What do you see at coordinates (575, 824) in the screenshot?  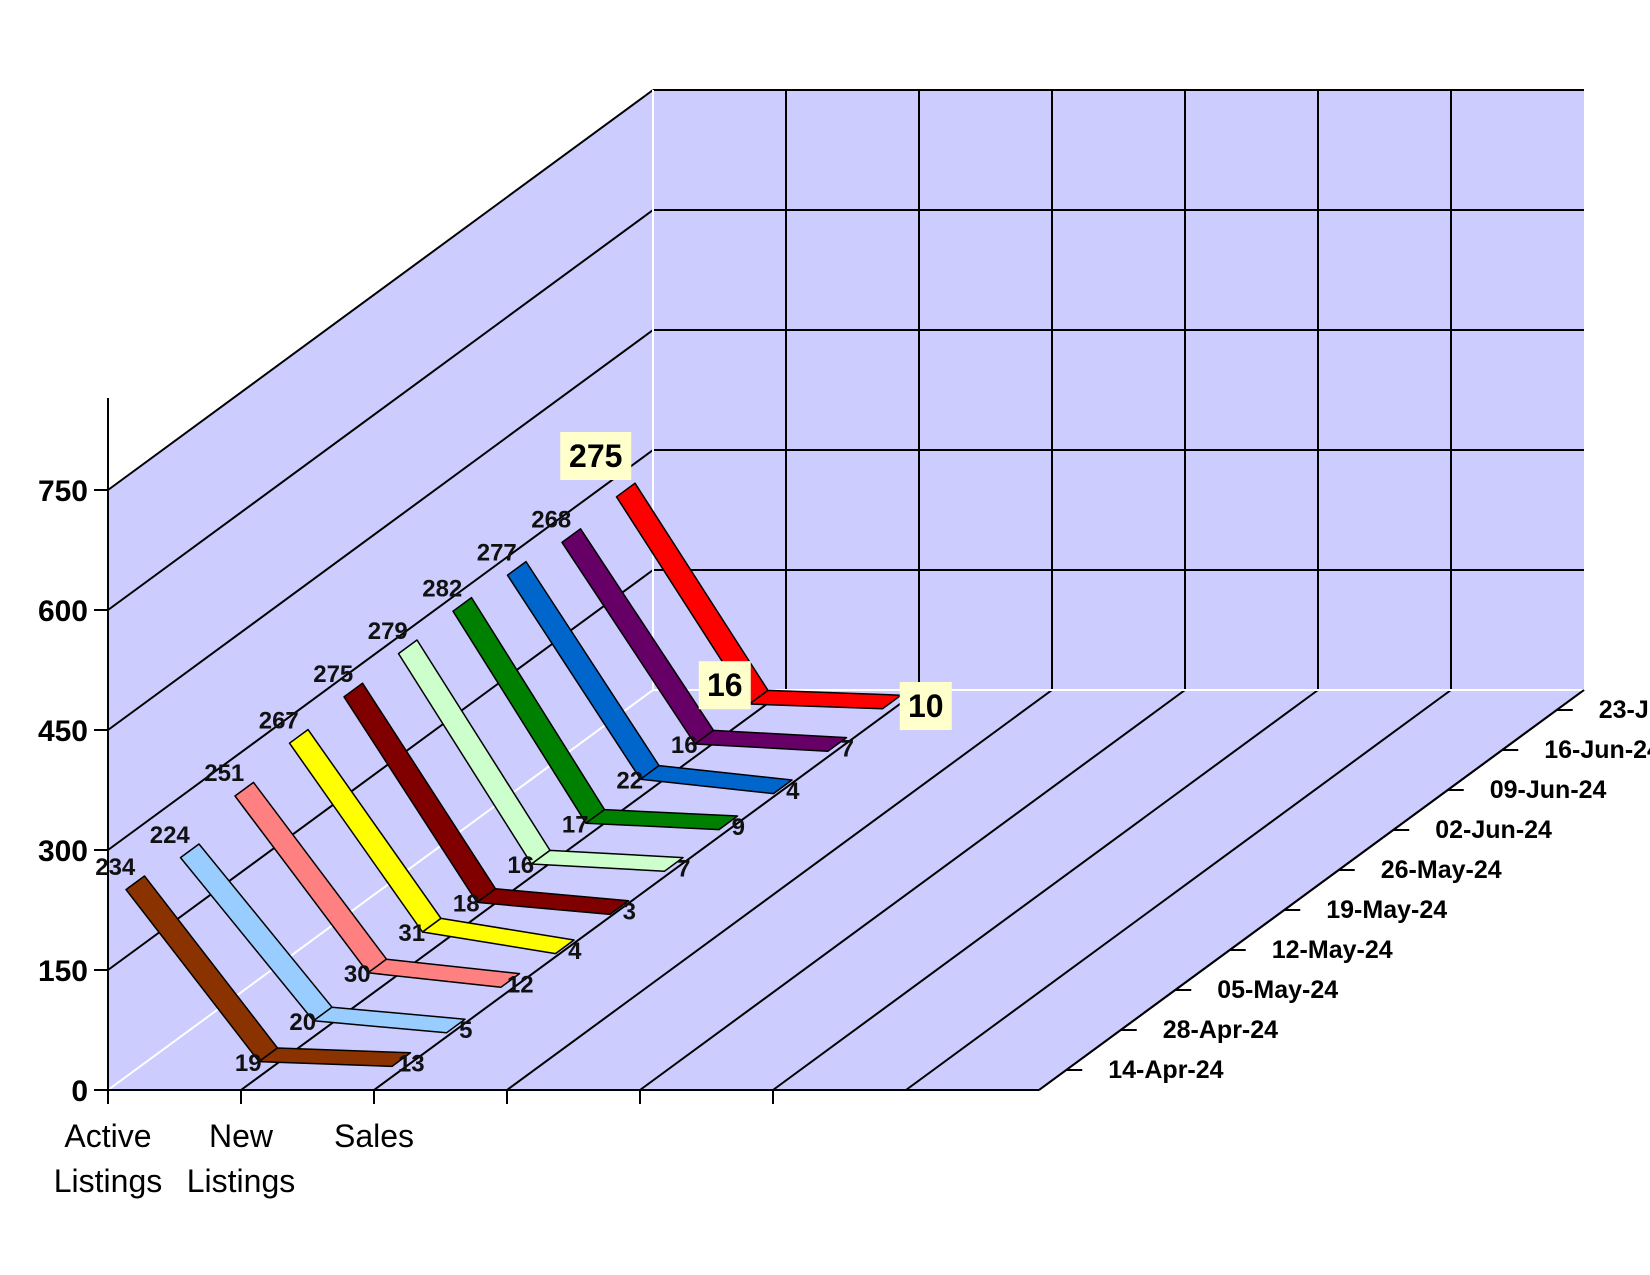 I see `data-label: 17` at bounding box center [575, 824].